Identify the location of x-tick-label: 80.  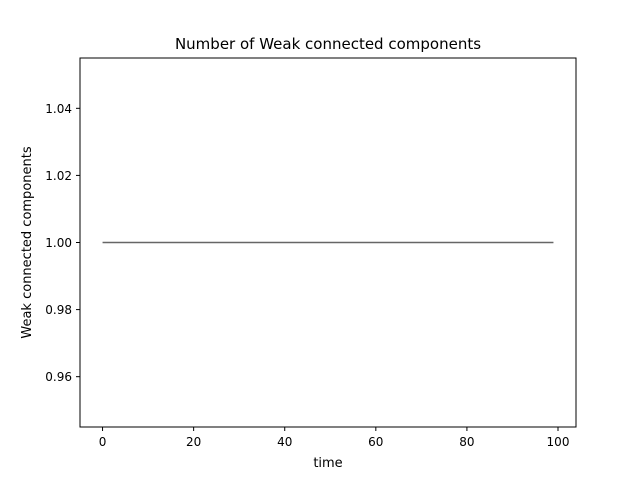
(466, 442).